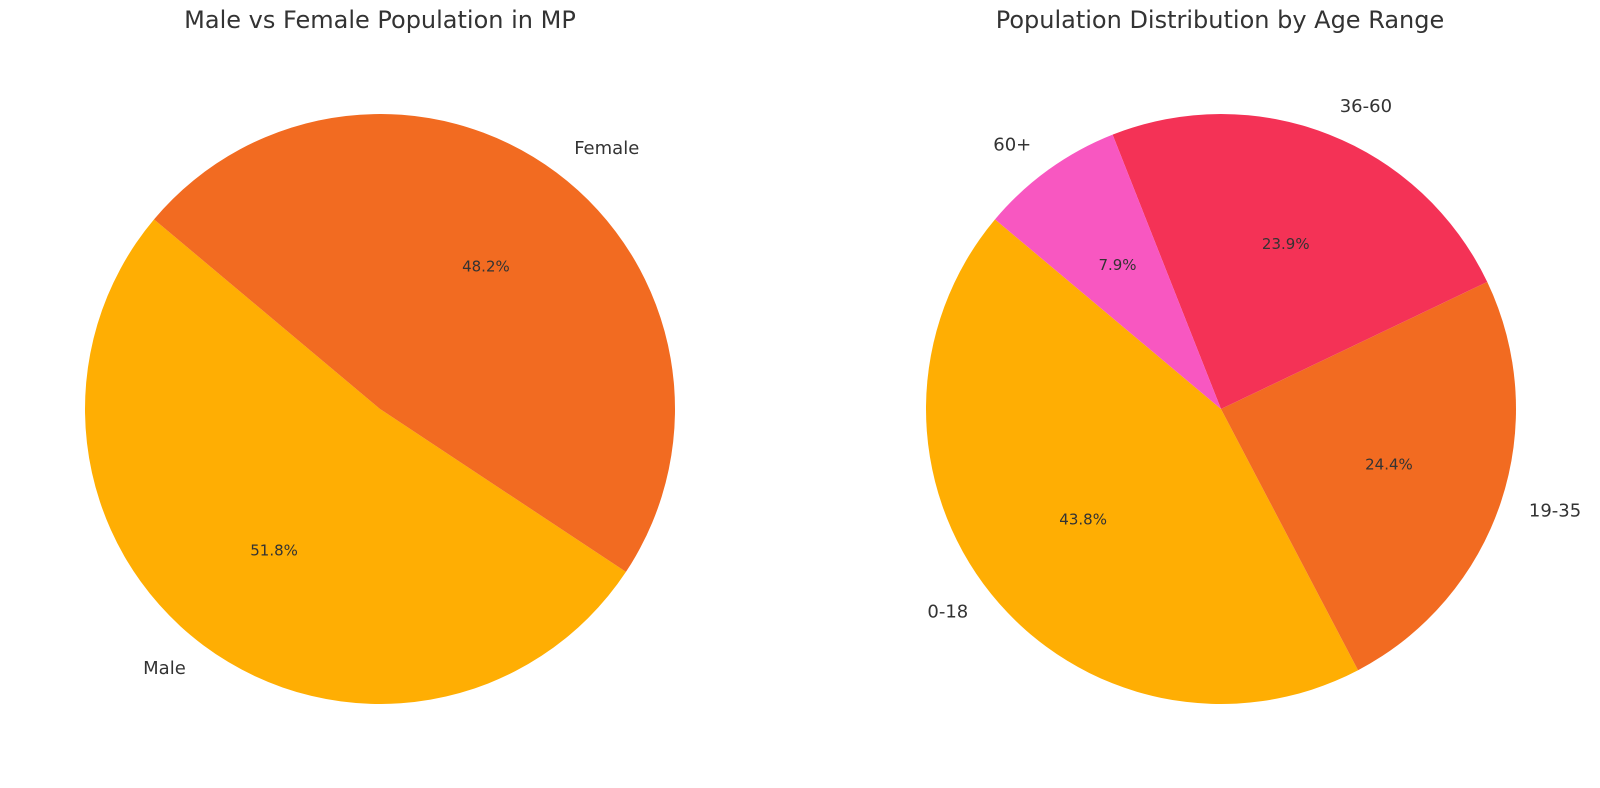 The width and height of the screenshot is (1600, 788). Describe the element at coordinates (1286, 244) in the screenshot. I see `pct-label-36-60: 23.9%` at that location.